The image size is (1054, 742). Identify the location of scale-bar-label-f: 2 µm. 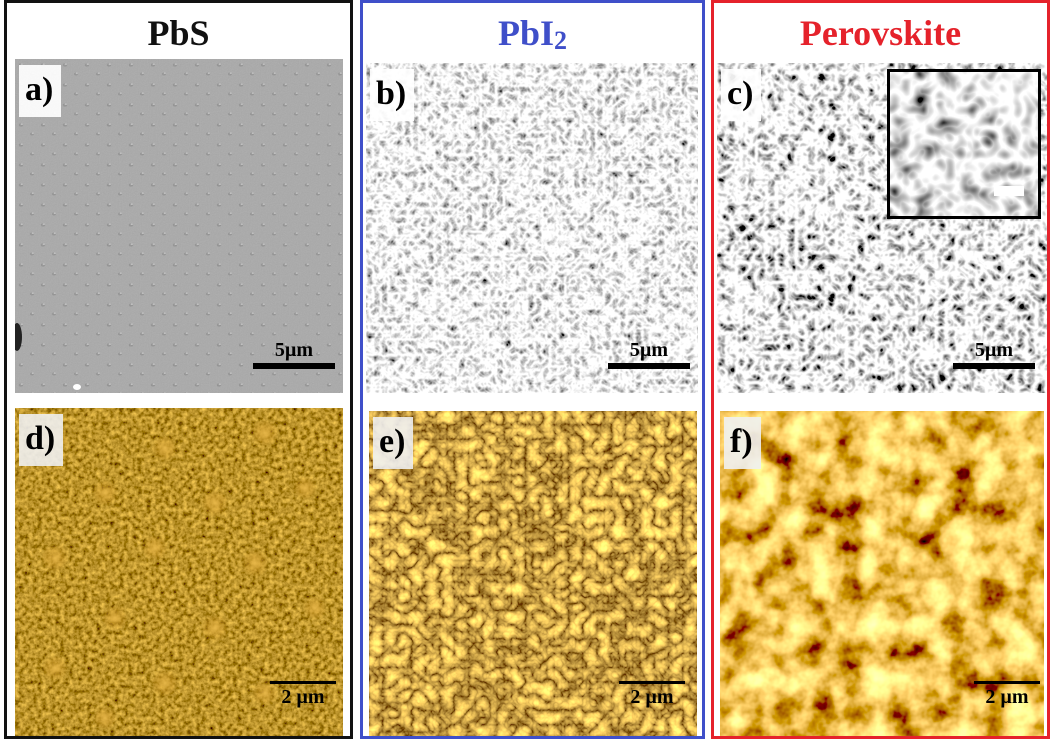
(1007, 697).